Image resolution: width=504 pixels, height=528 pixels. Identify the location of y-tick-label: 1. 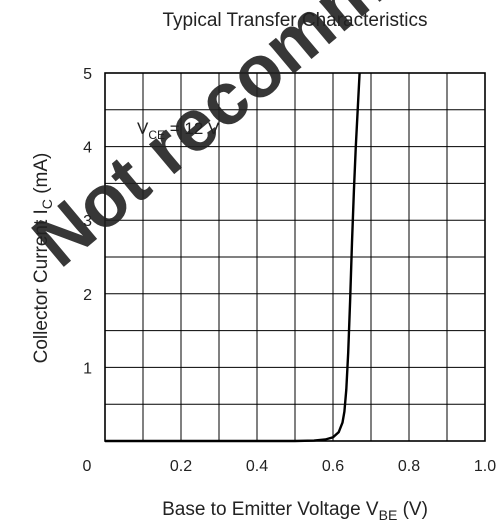
(87, 368).